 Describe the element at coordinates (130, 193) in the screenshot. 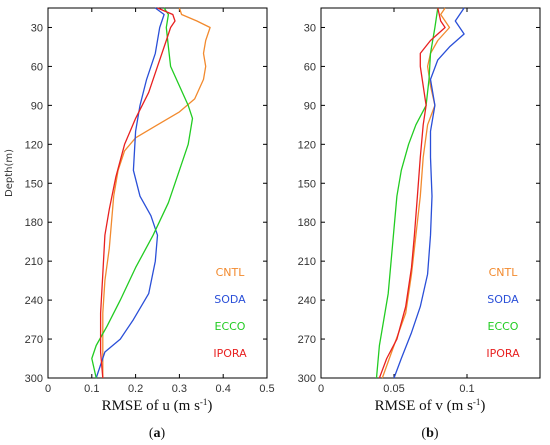

I see `panel-a-series-soda-line` at that location.